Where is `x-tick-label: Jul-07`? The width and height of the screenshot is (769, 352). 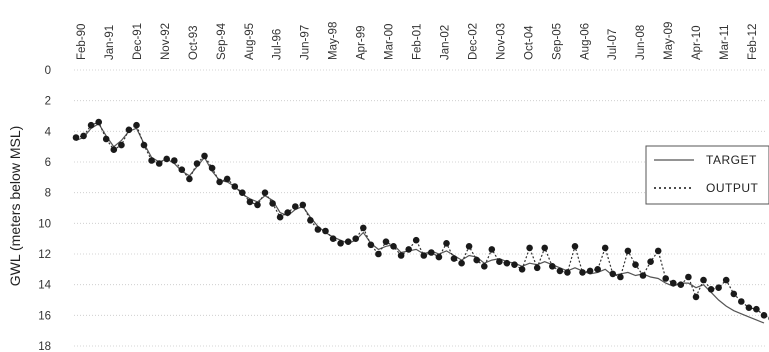
x-tick-label: Jul-07 is located at coordinates (613, 44).